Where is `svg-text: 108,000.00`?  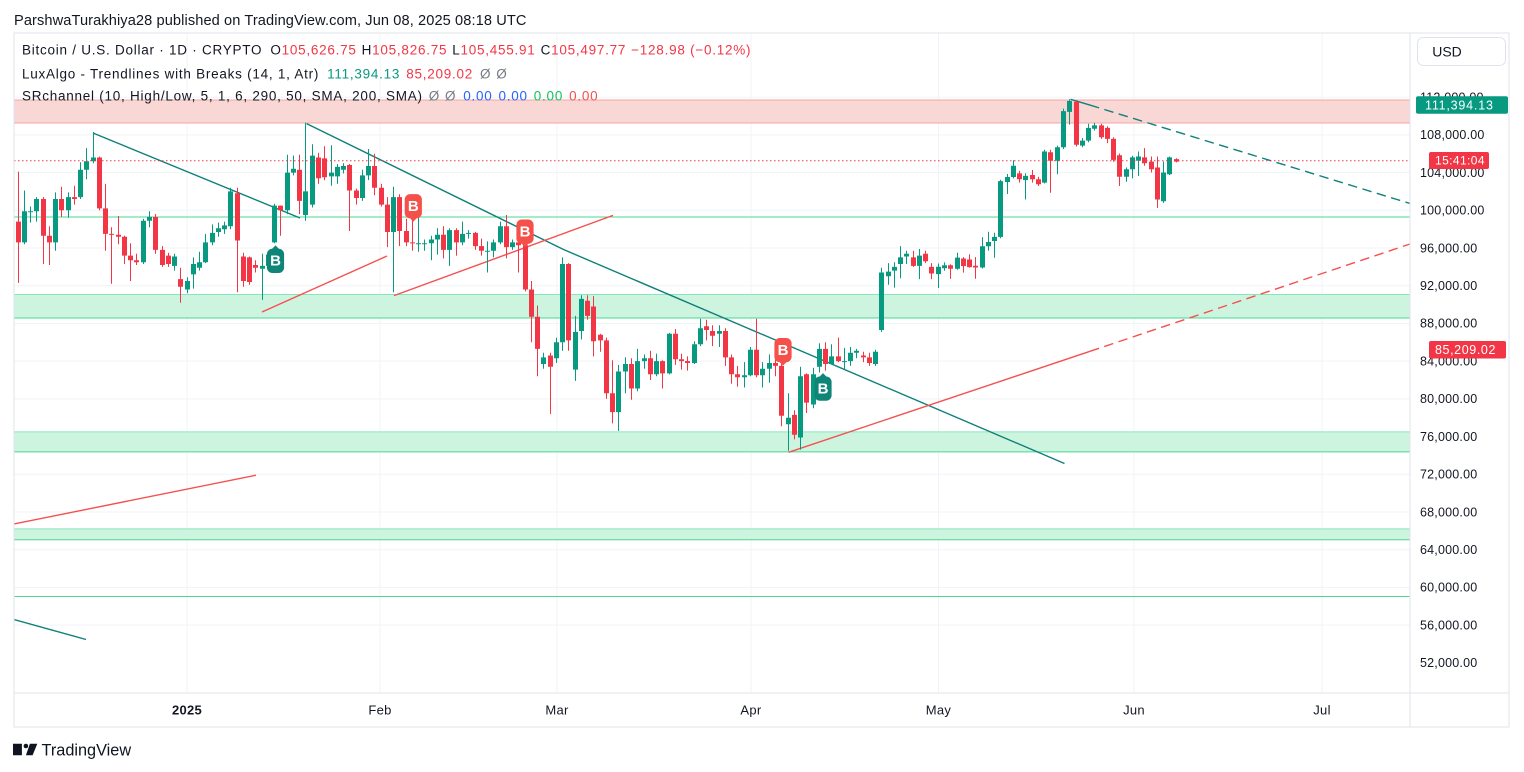
svg-text: 108,000.00 is located at coordinates (1452, 135).